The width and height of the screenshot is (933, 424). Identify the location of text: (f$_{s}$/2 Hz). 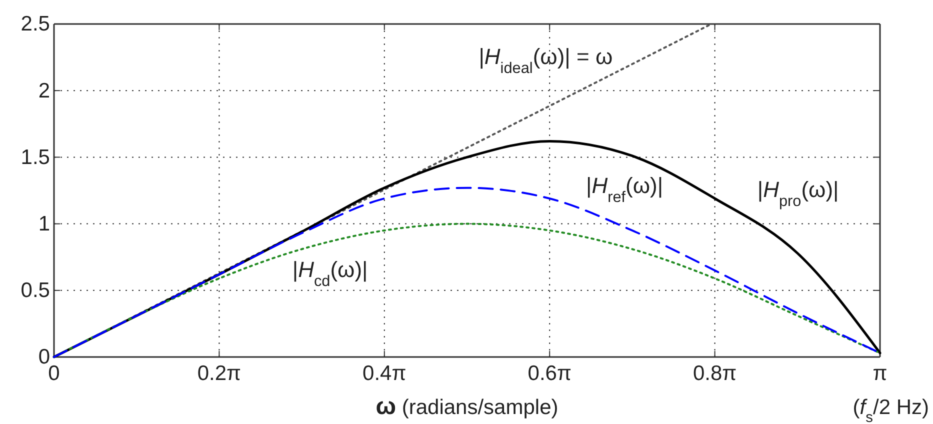
(890, 410).